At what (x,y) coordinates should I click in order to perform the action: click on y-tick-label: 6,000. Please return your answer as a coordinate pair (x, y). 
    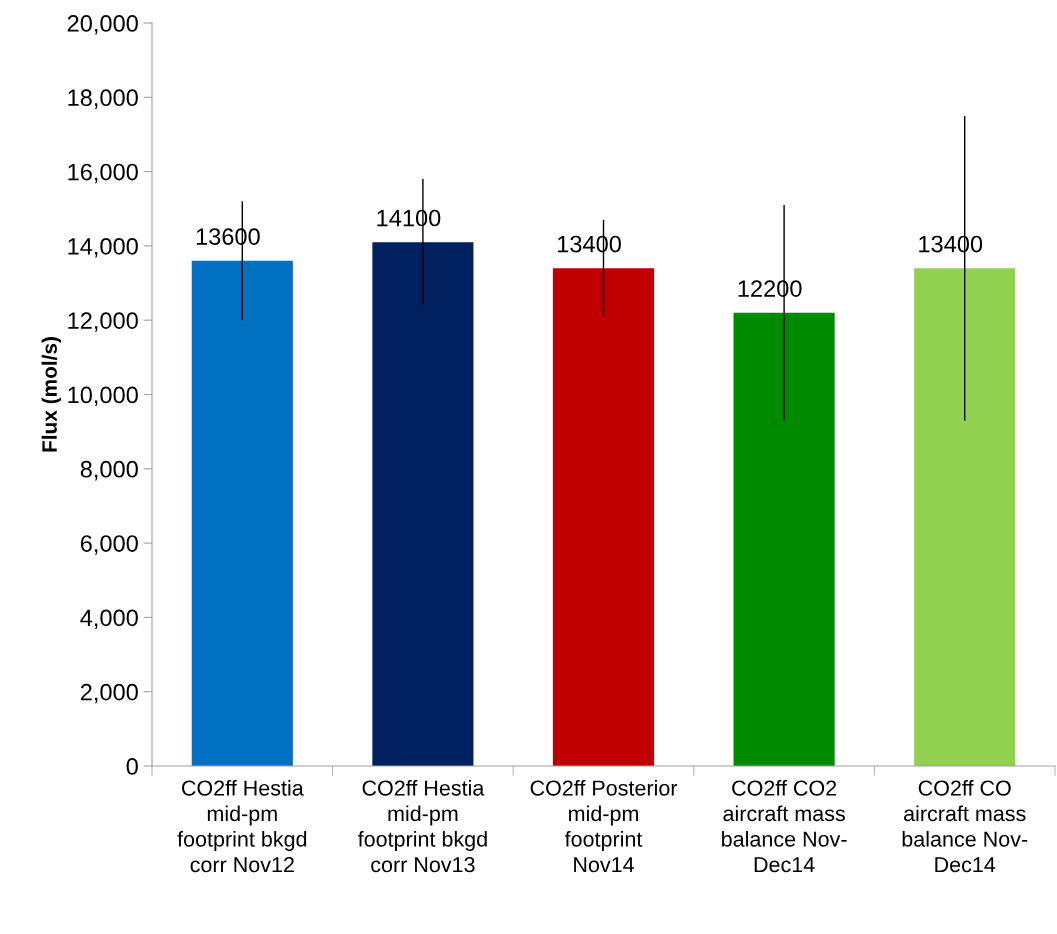
    Looking at the image, I should click on (109, 545).